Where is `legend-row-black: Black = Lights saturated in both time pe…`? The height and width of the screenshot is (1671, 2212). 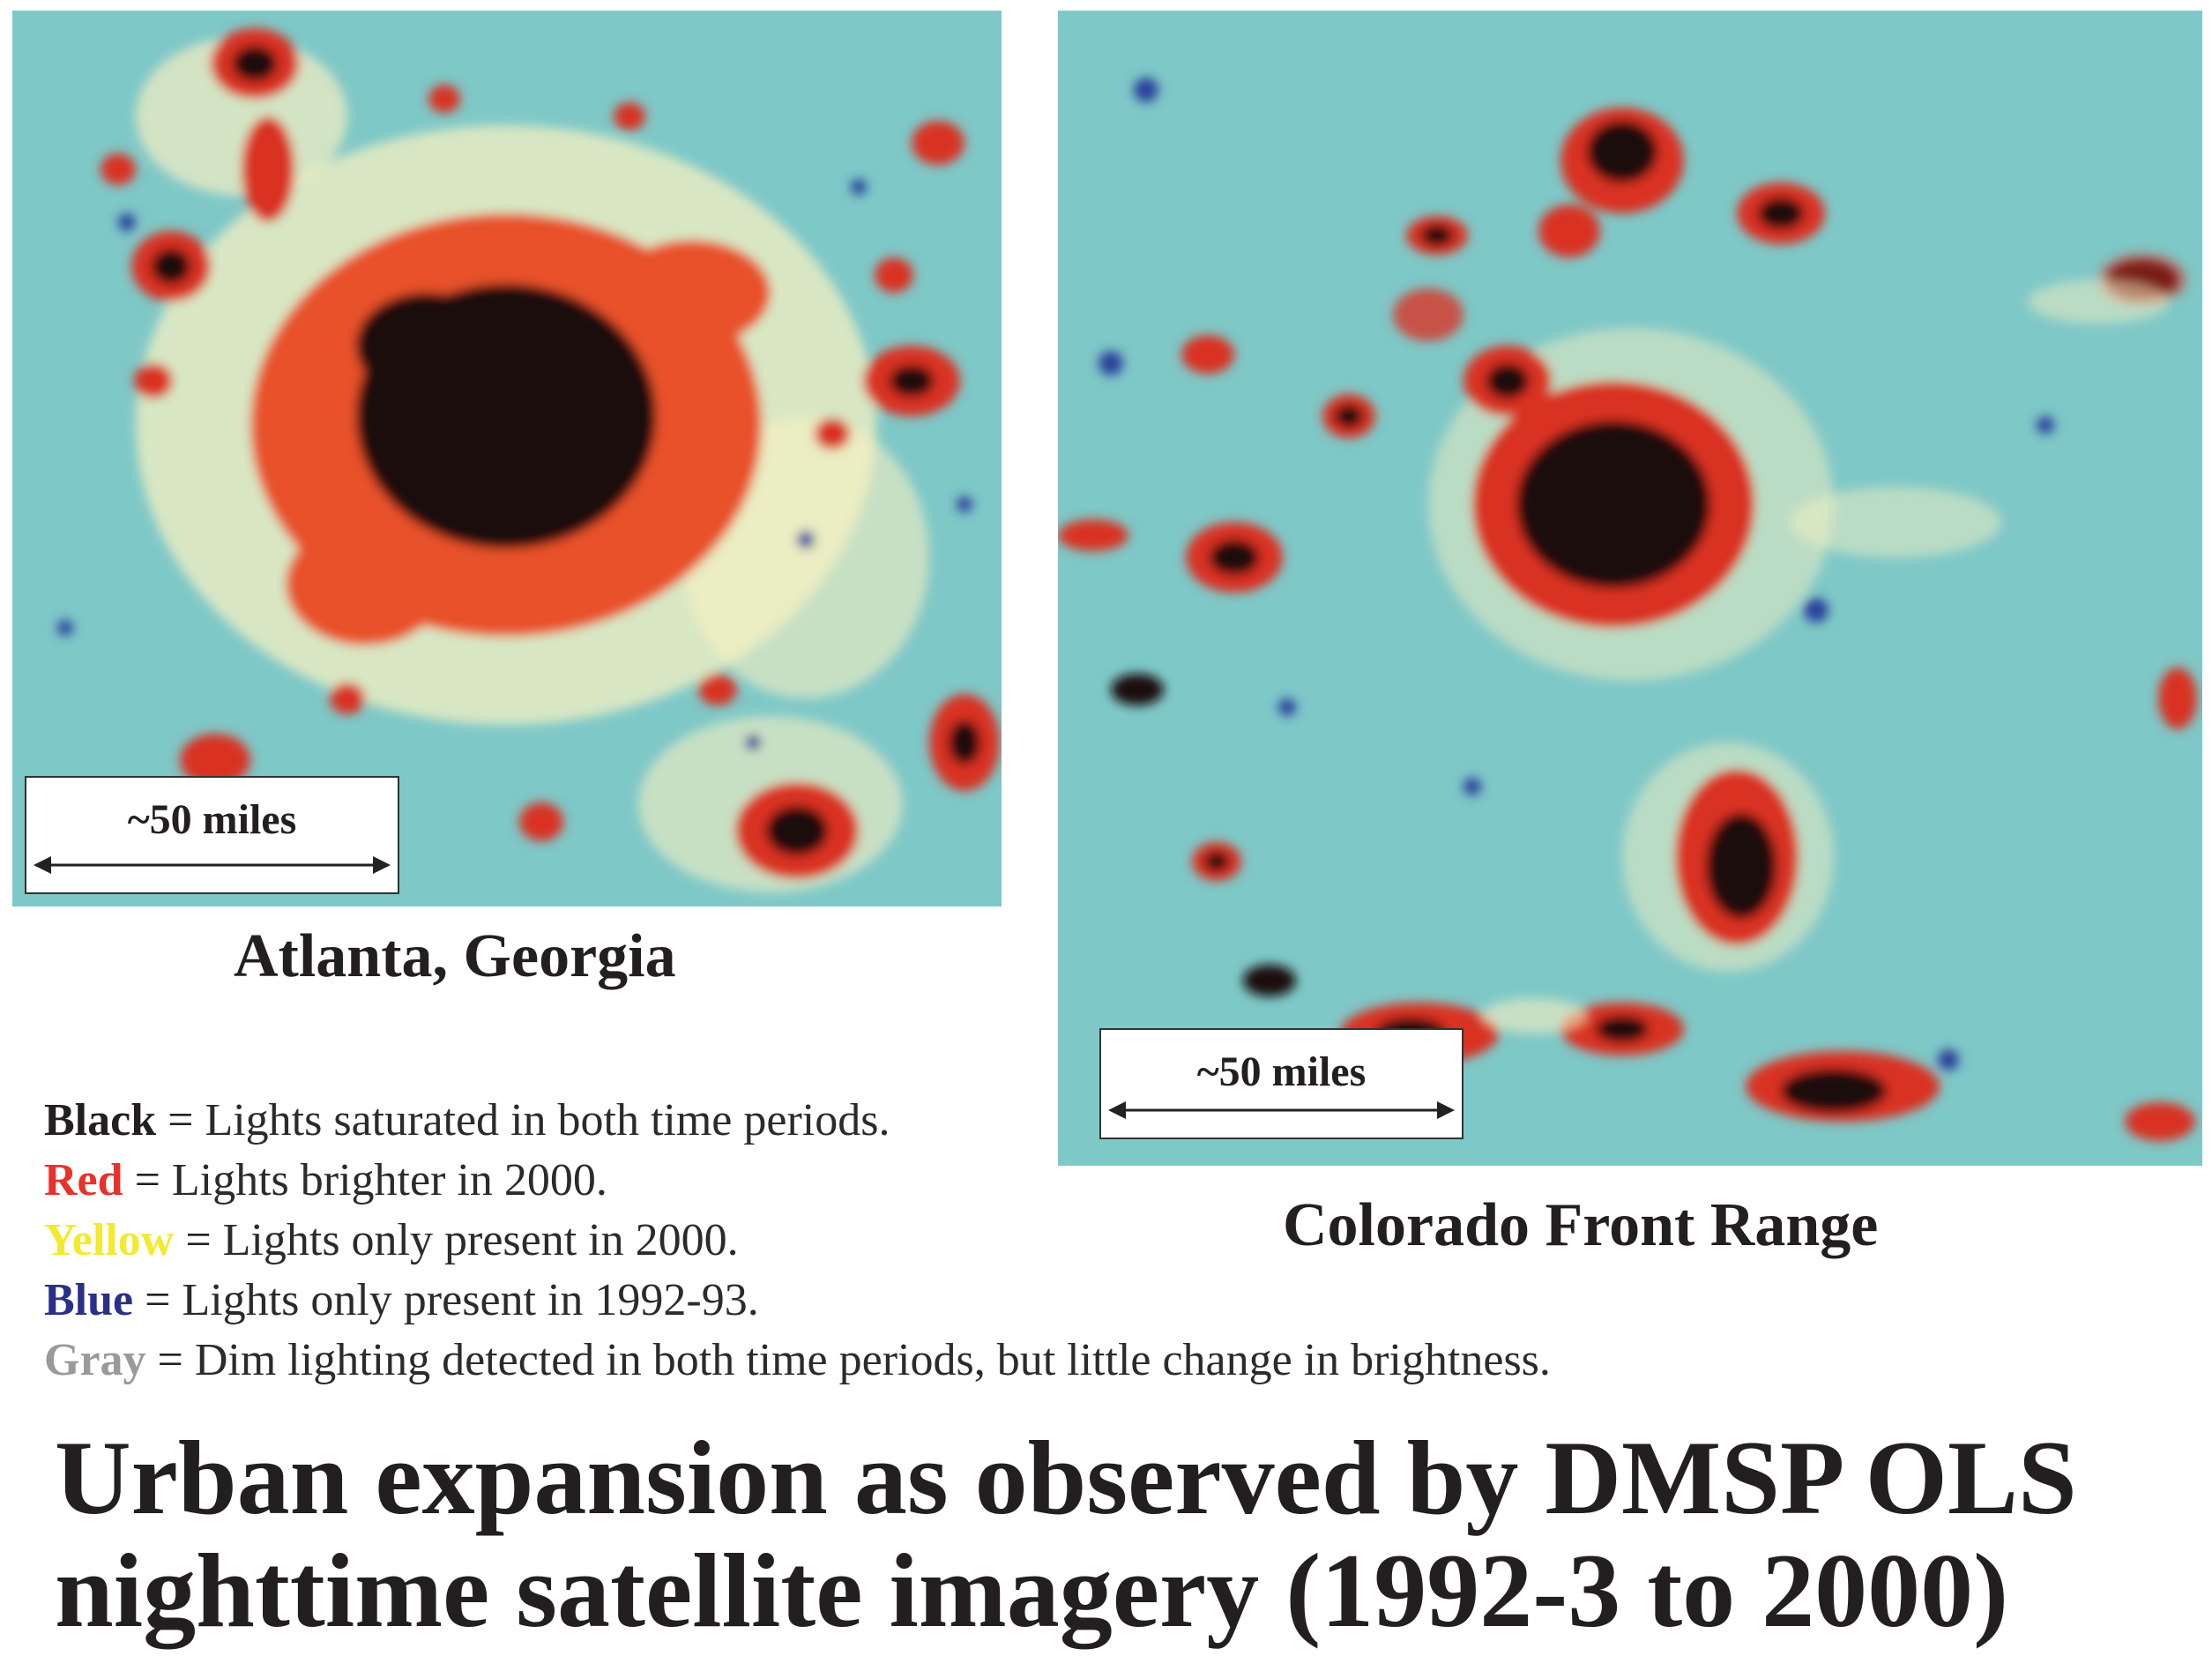 legend-row-black: Black = Lights saturated in both time pe… is located at coordinates (797, 1121).